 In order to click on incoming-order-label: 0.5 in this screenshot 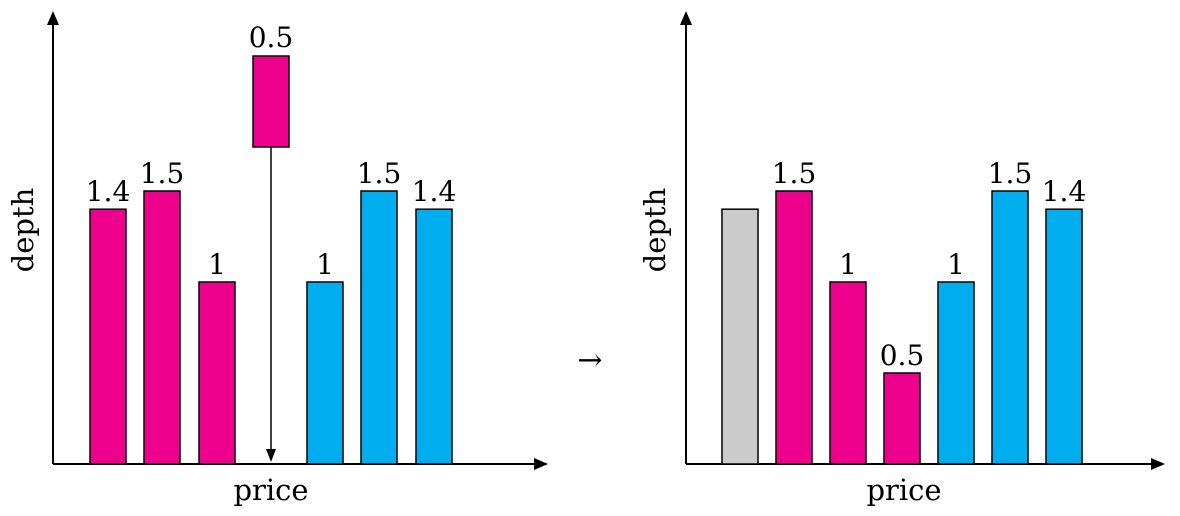, I will do `click(271, 37)`.